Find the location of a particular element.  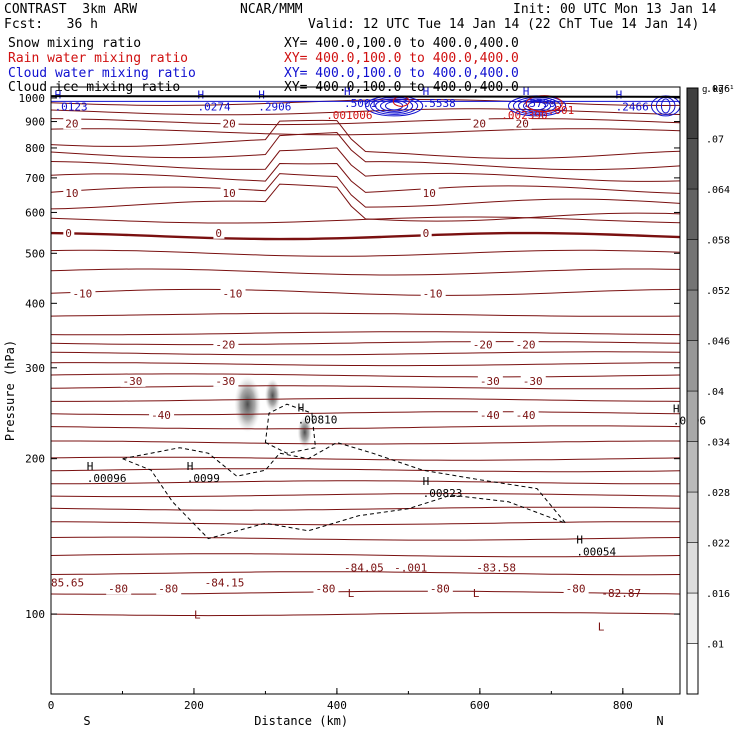

field-label-rain: Rain water mixing ratio is located at coordinates (98, 58).